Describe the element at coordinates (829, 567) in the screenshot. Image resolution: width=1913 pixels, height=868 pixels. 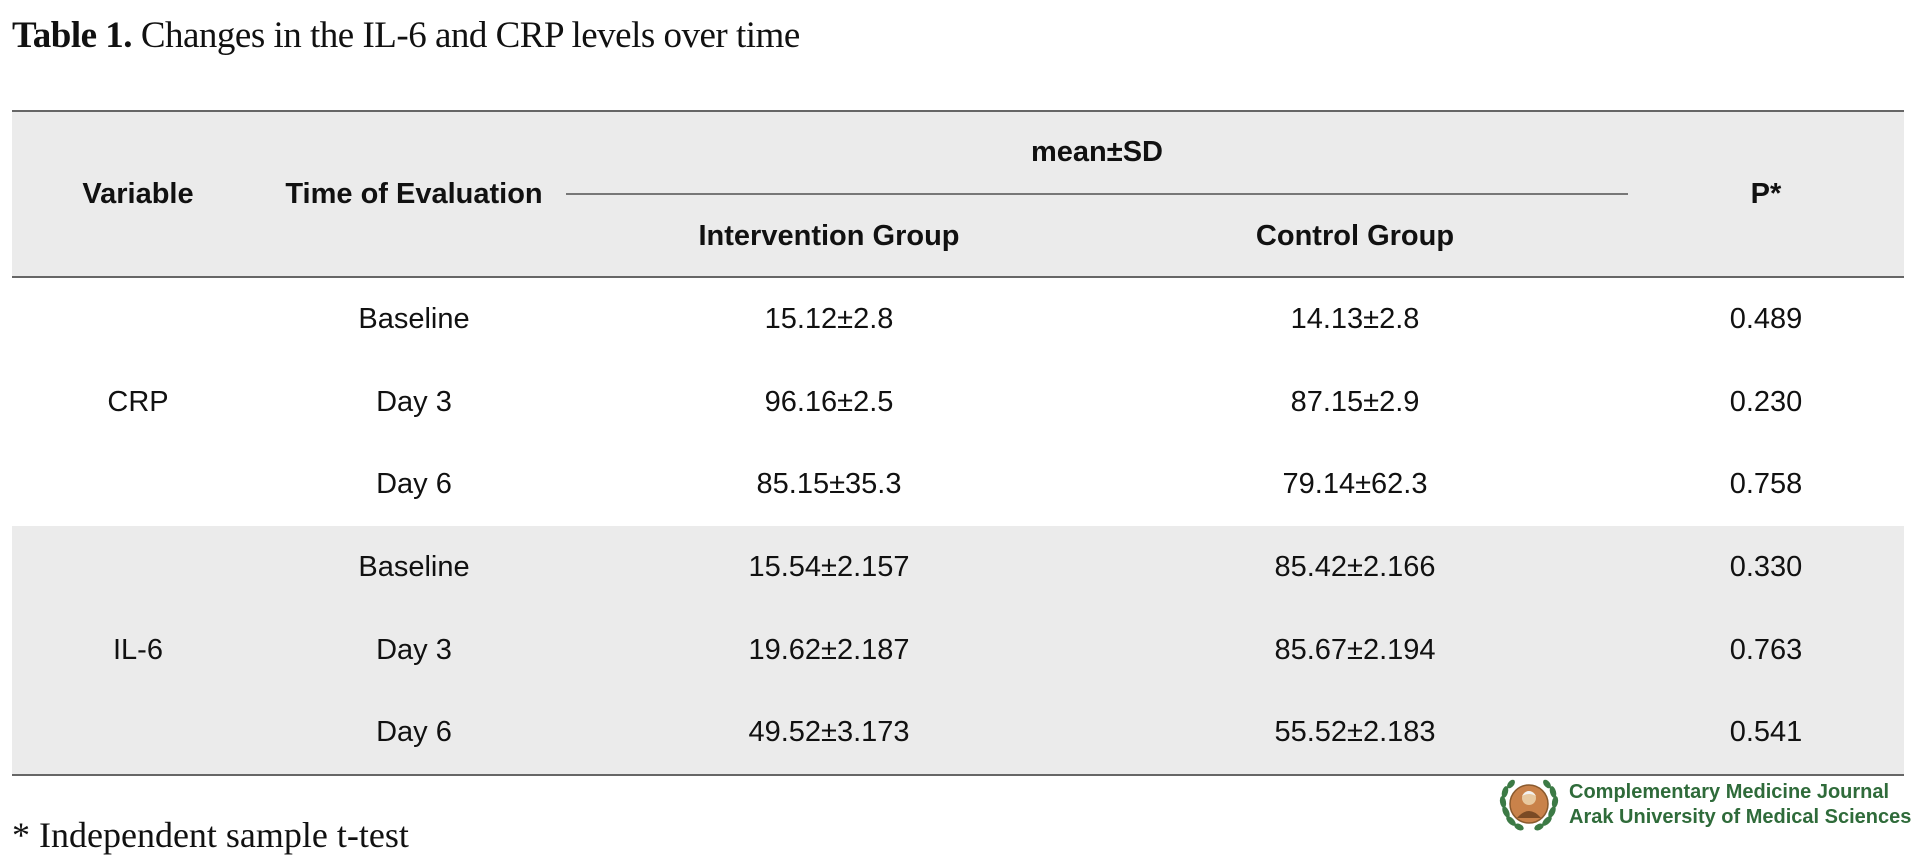
I see `row-intervention-value: 15.54±2.157` at that location.